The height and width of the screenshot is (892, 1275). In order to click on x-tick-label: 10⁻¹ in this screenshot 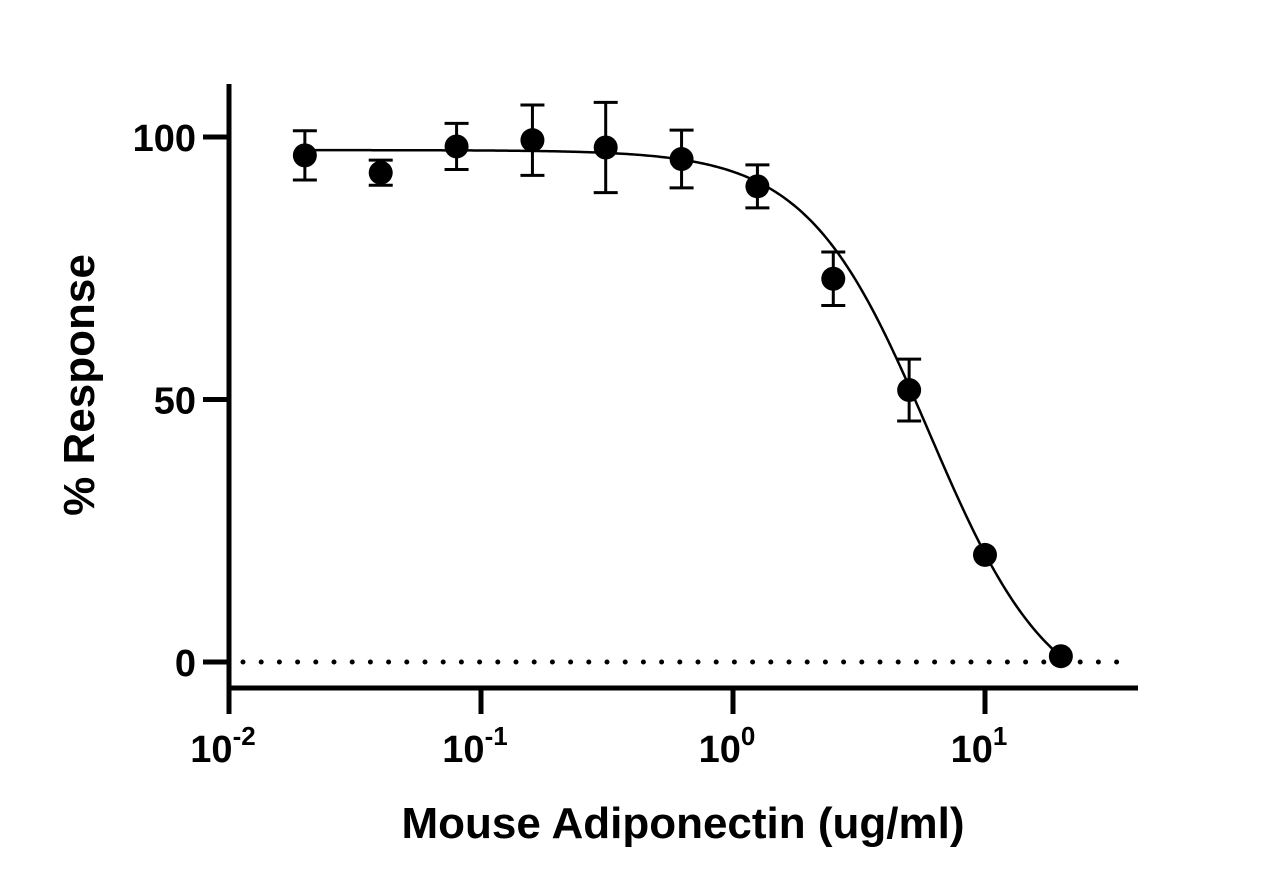, I will do `click(474, 746)`.